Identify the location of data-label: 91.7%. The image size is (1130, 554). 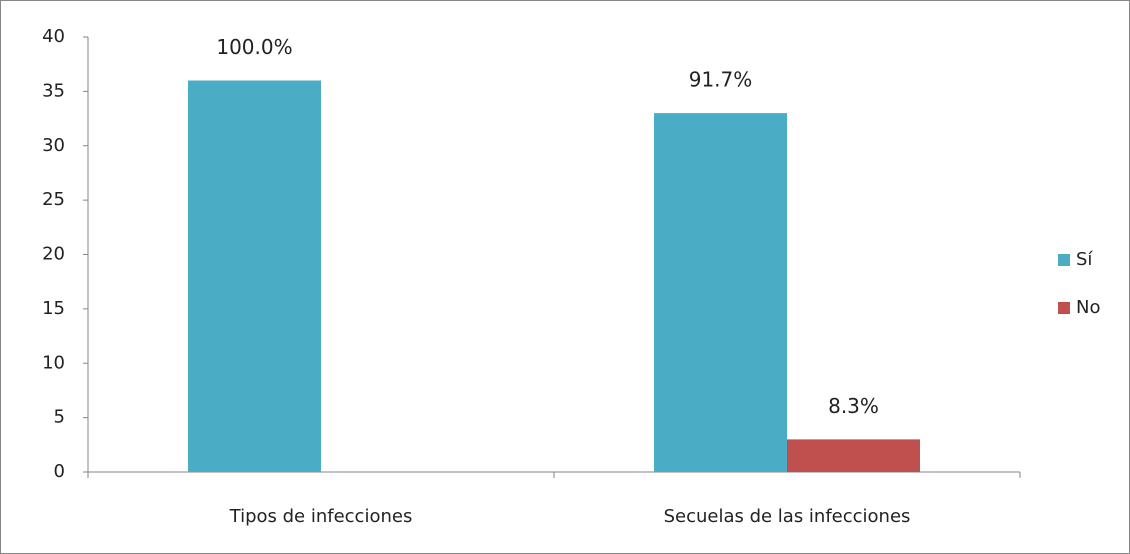
(721, 80).